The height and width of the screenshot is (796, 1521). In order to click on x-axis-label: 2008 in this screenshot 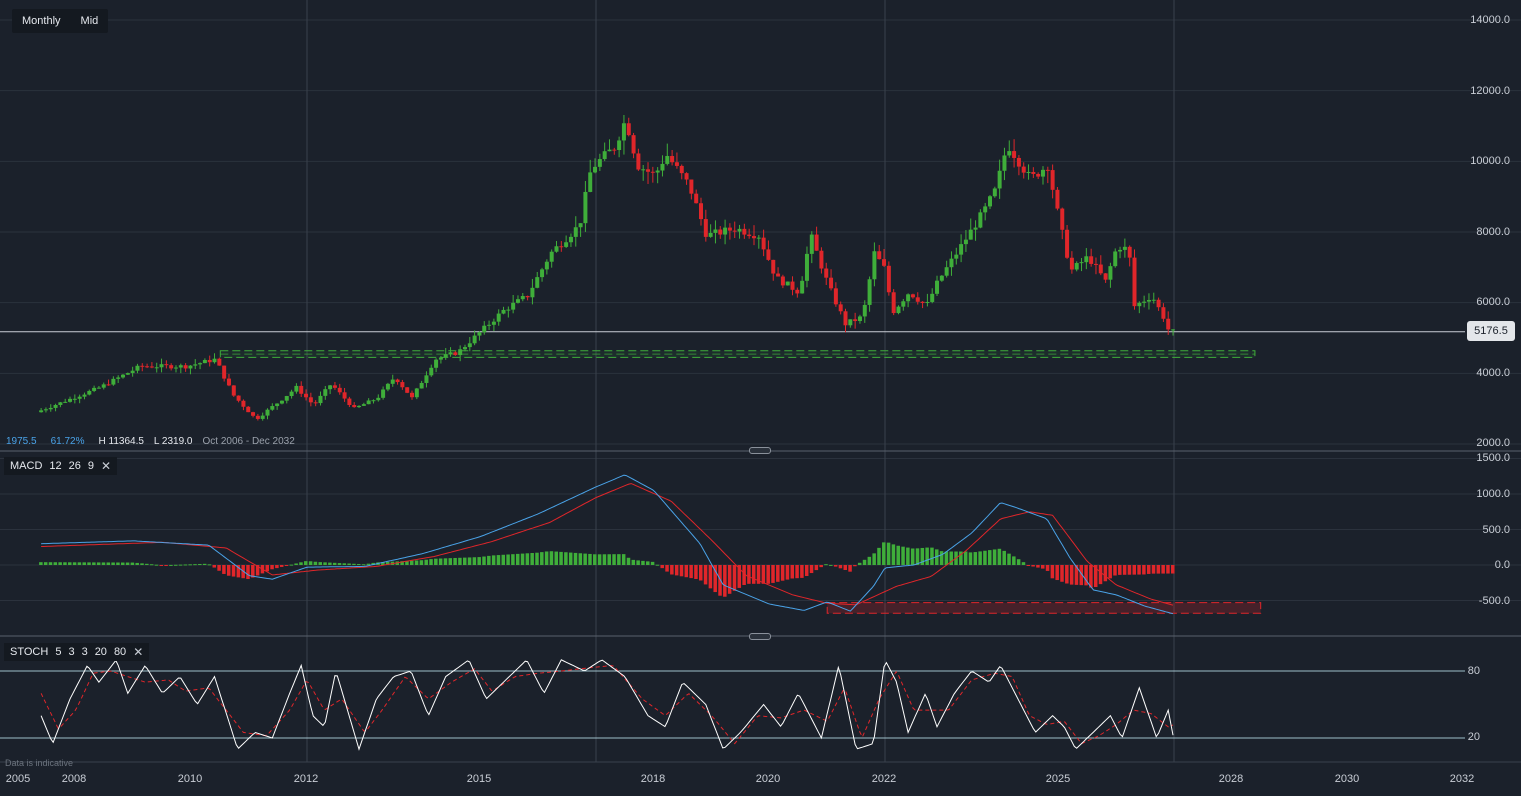, I will do `click(74, 779)`.